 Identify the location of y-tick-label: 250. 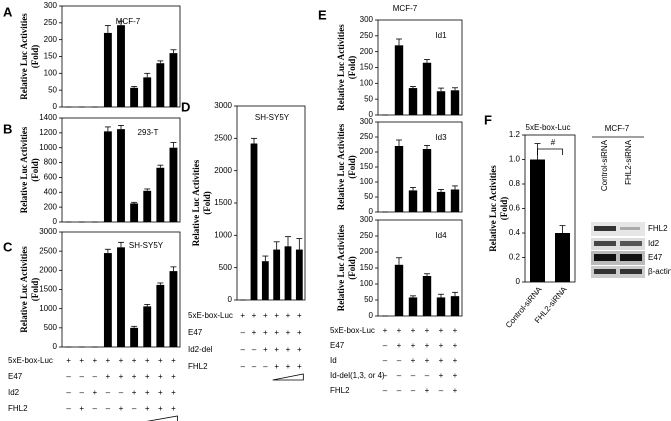
(367, 235).